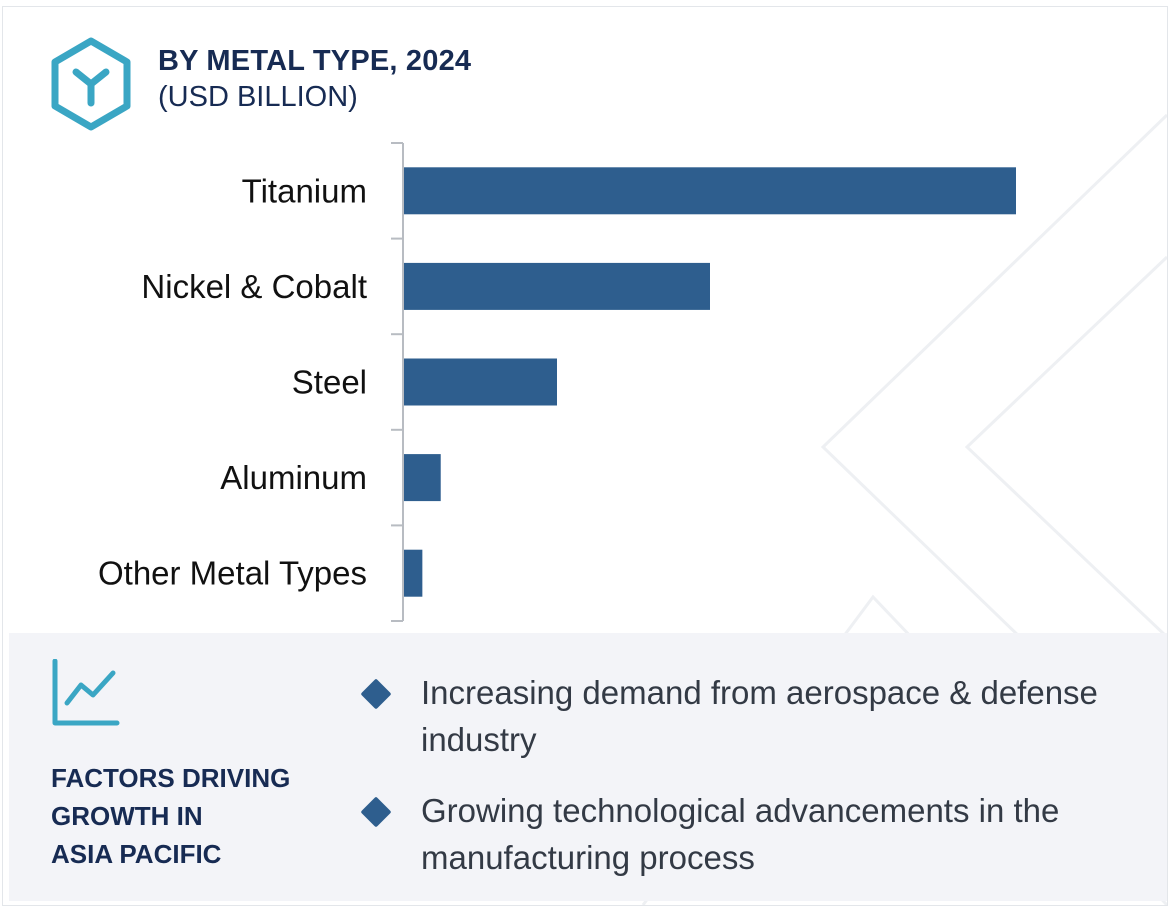 This screenshot has width=1170, height=909. I want to click on category-label: Titanium, so click(304, 190).